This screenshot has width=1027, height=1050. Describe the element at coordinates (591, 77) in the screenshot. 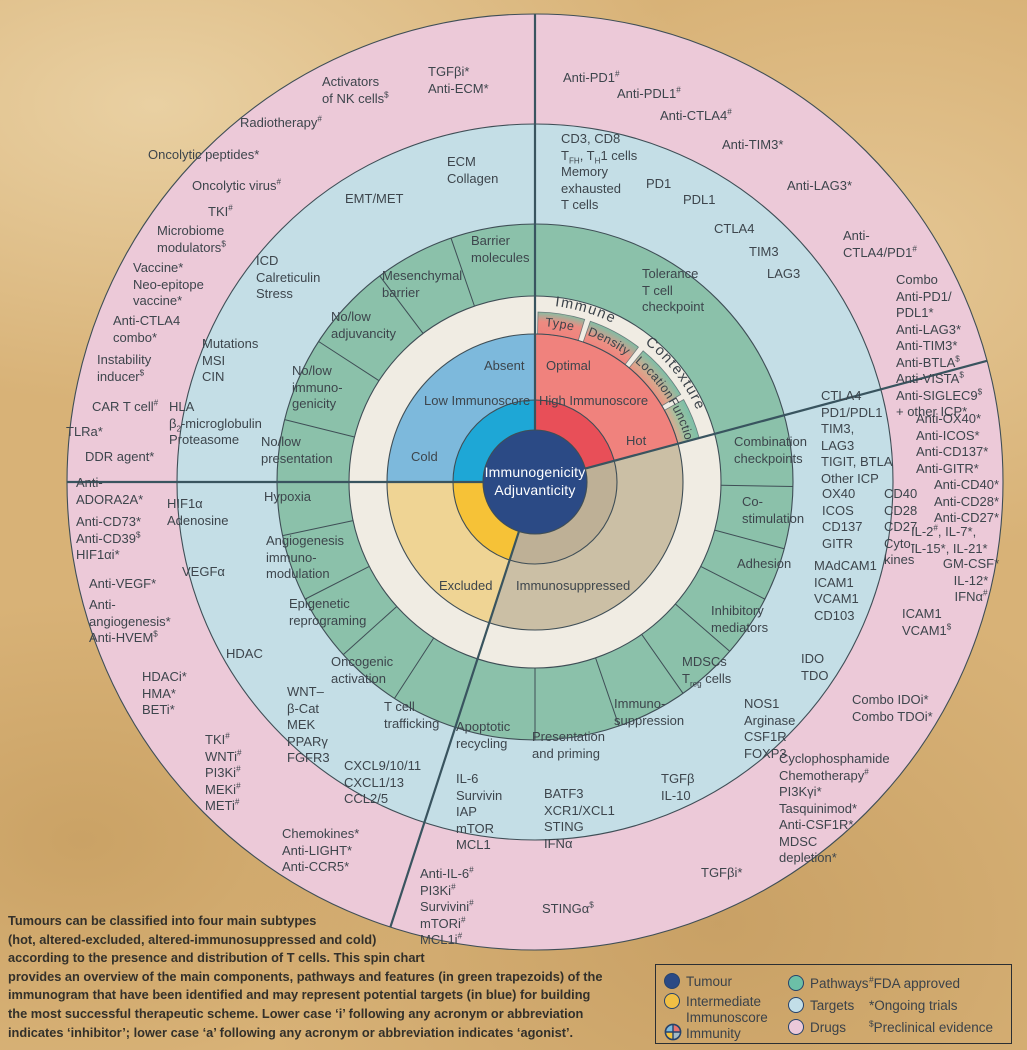

I see `drug-label: Anti-PD1#` at that location.